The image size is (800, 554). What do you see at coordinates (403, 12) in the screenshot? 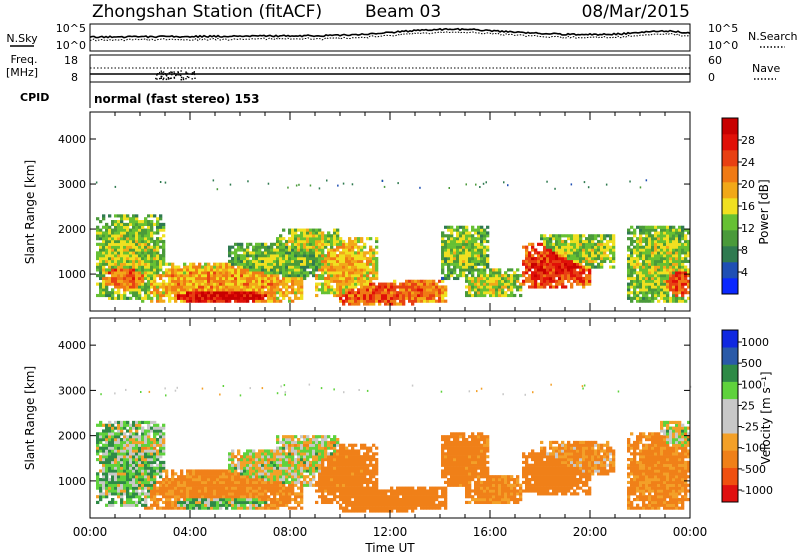
I see `beam-title: Beam 03` at bounding box center [403, 12].